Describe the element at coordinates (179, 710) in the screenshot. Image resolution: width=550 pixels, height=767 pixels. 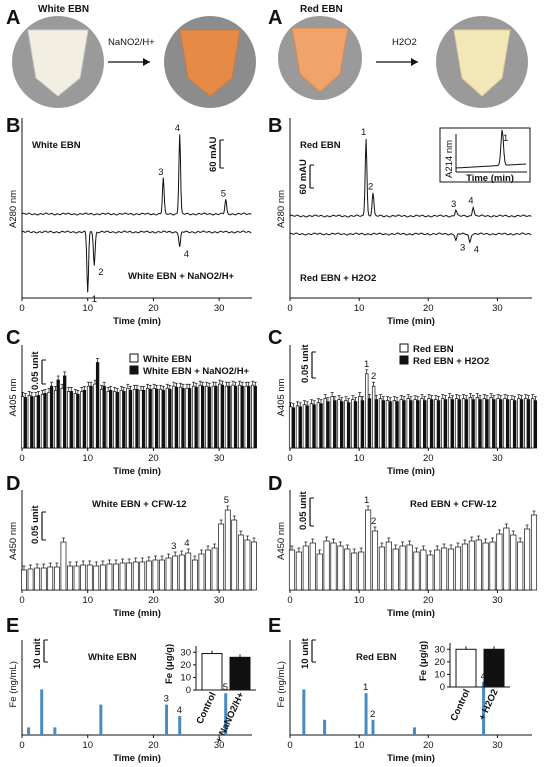
I see `chart-e-left-annotation: 4` at that location.